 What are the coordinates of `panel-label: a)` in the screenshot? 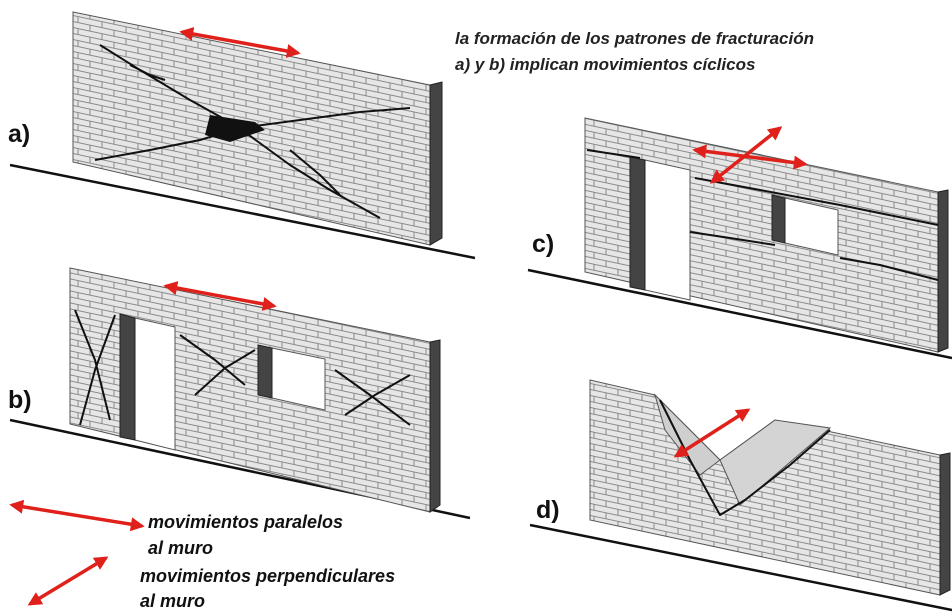 It's located at (19, 134).